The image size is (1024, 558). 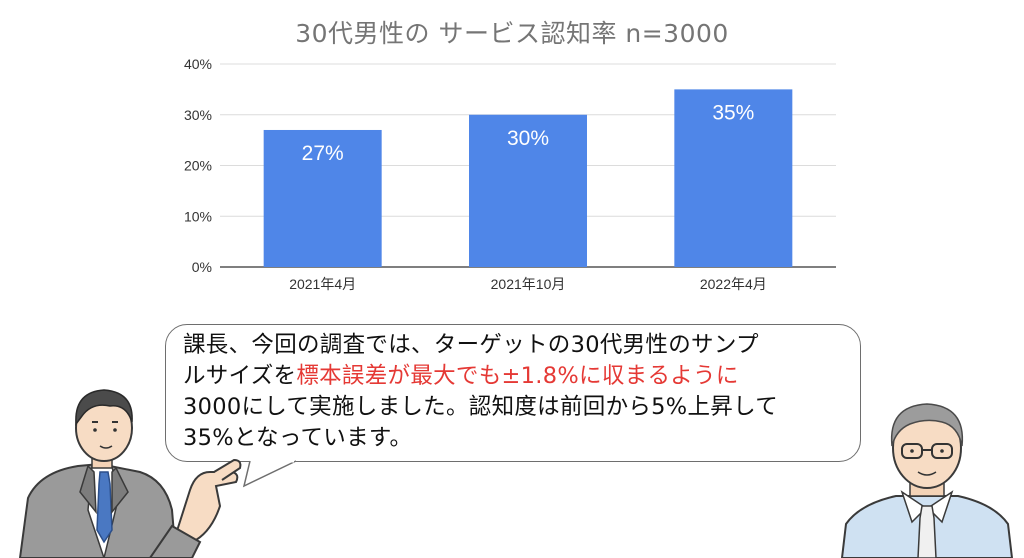 What do you see at coordinates (198, 115) in the screenshot?
I see `y-tick-label: 30%` at bounding box center [198, 115].